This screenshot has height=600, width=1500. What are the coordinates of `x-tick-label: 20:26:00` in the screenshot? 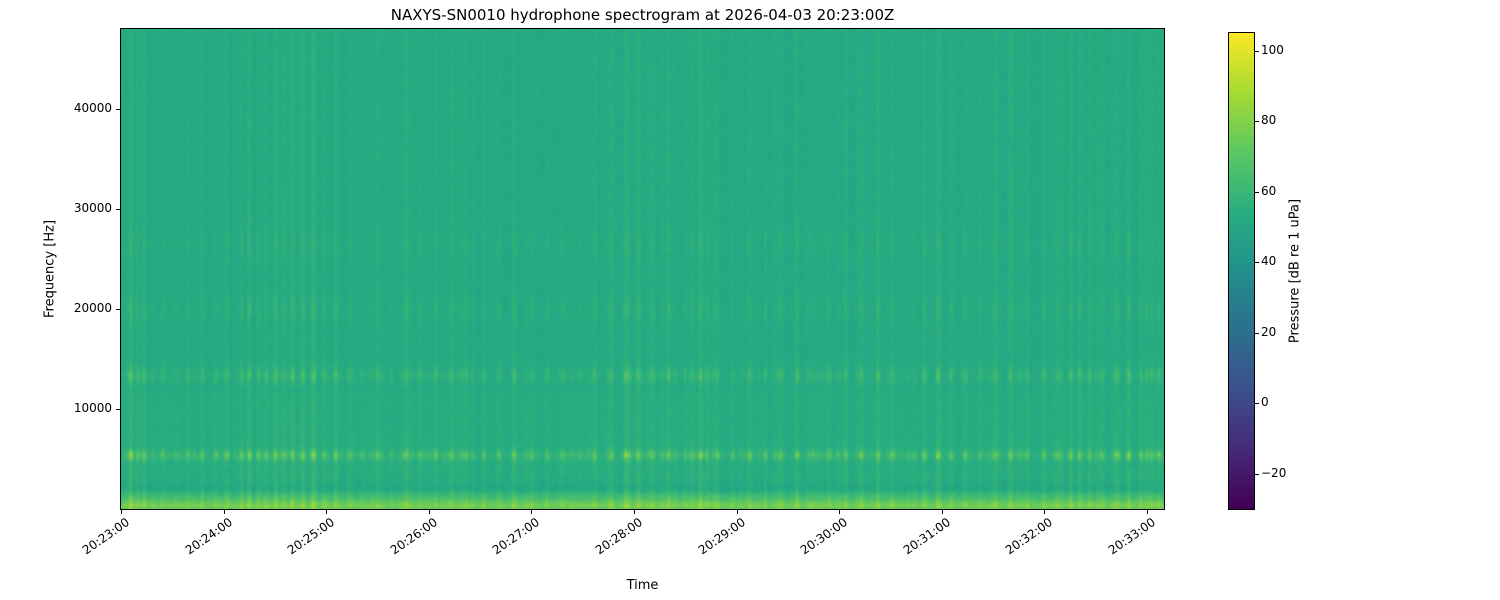 It's located at (413, 536).